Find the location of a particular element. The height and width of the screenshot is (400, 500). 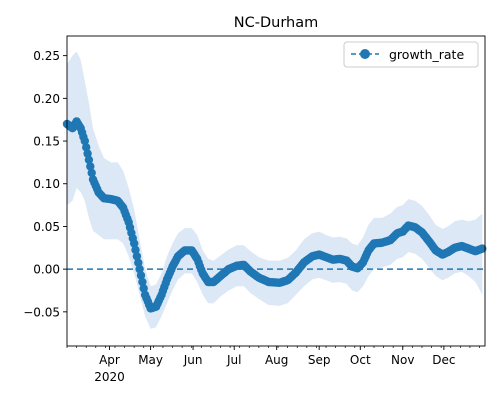

legend-box is located at coordinates (411, 54).